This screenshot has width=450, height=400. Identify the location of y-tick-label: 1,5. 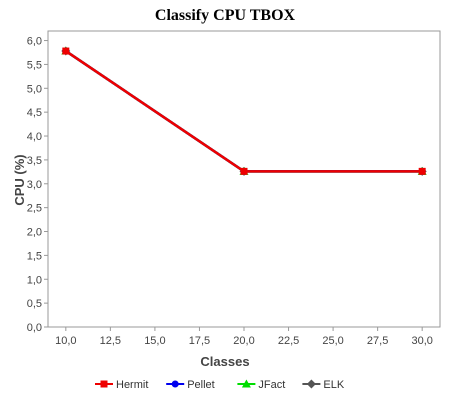
(34, 256).